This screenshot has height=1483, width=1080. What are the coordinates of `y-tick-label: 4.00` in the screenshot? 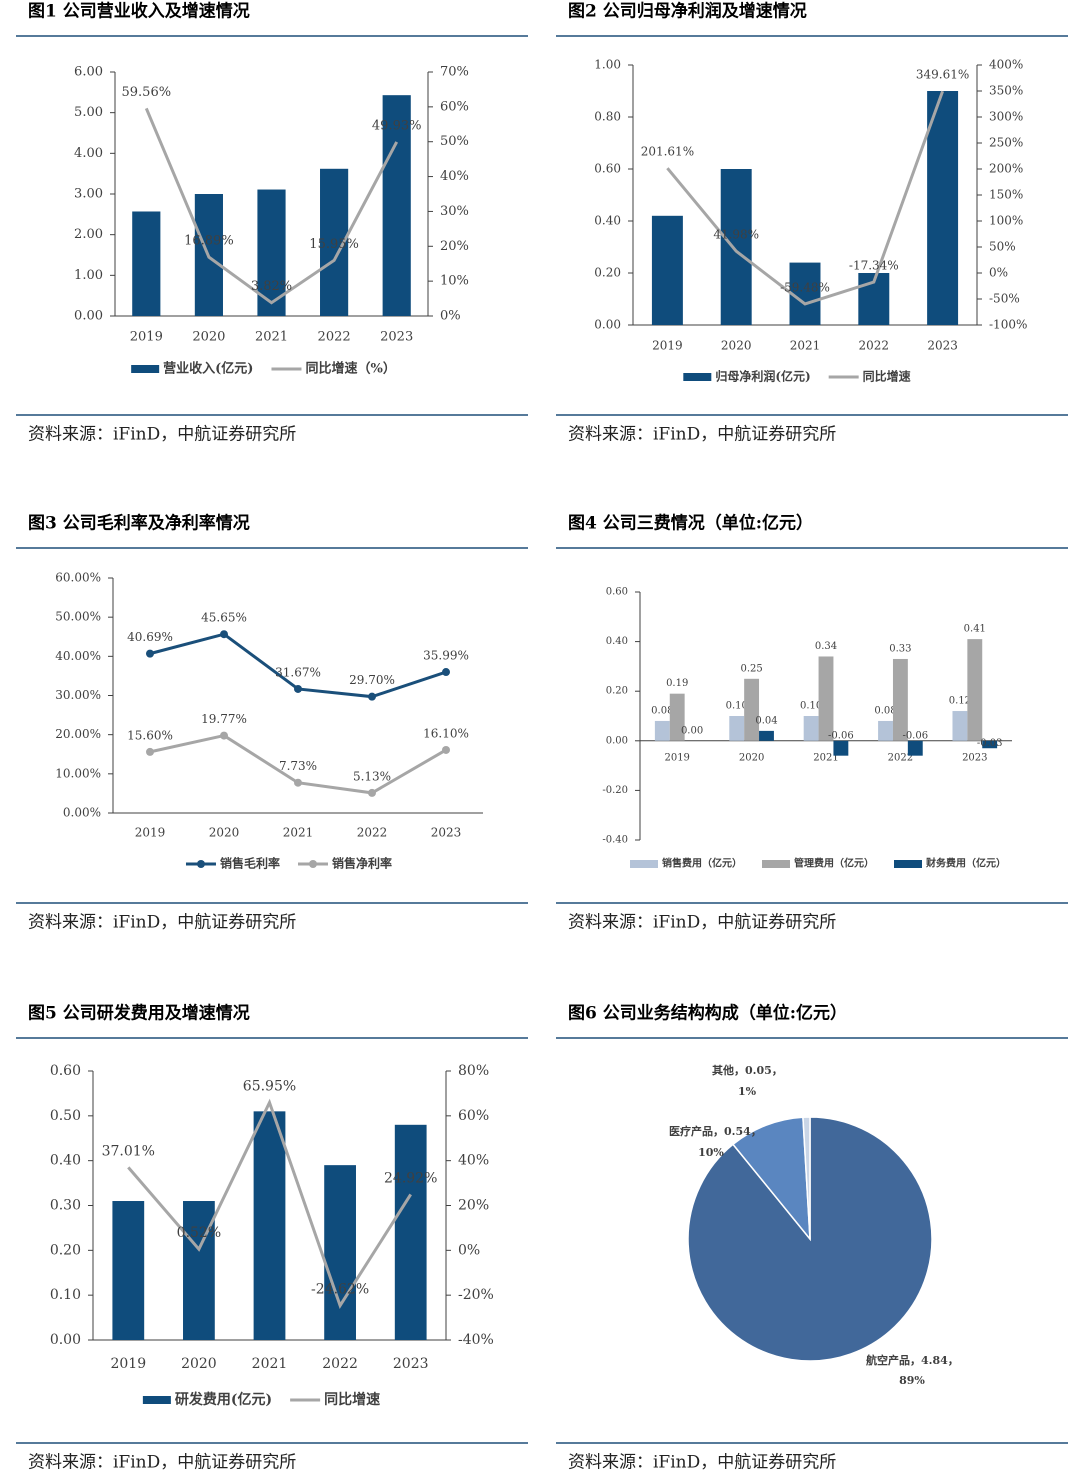 It's located at (88, 153).